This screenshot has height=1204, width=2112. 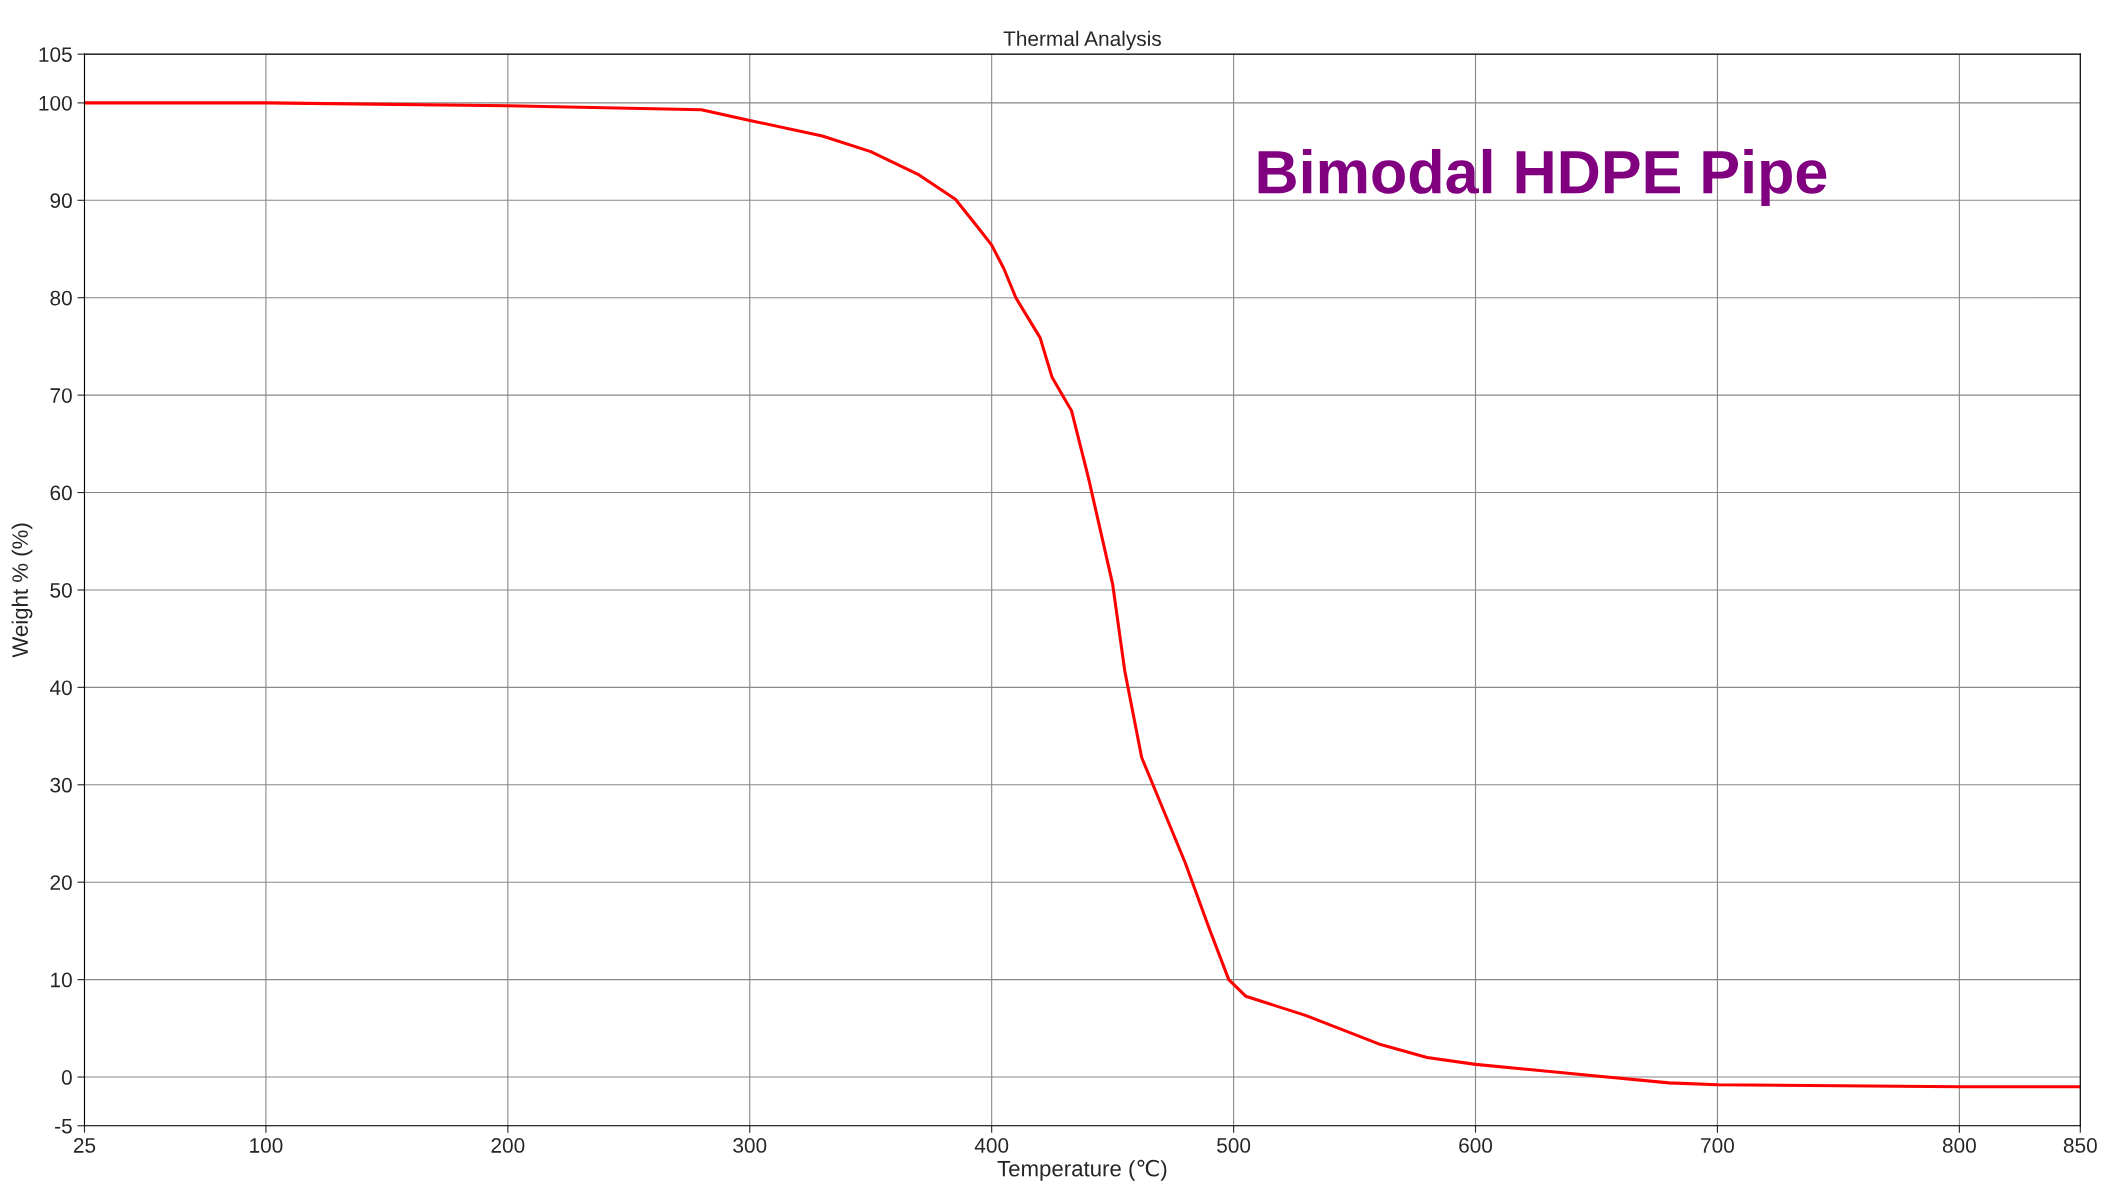 I want to click on x-tick-label: 25, so click(x=84, y=1145).